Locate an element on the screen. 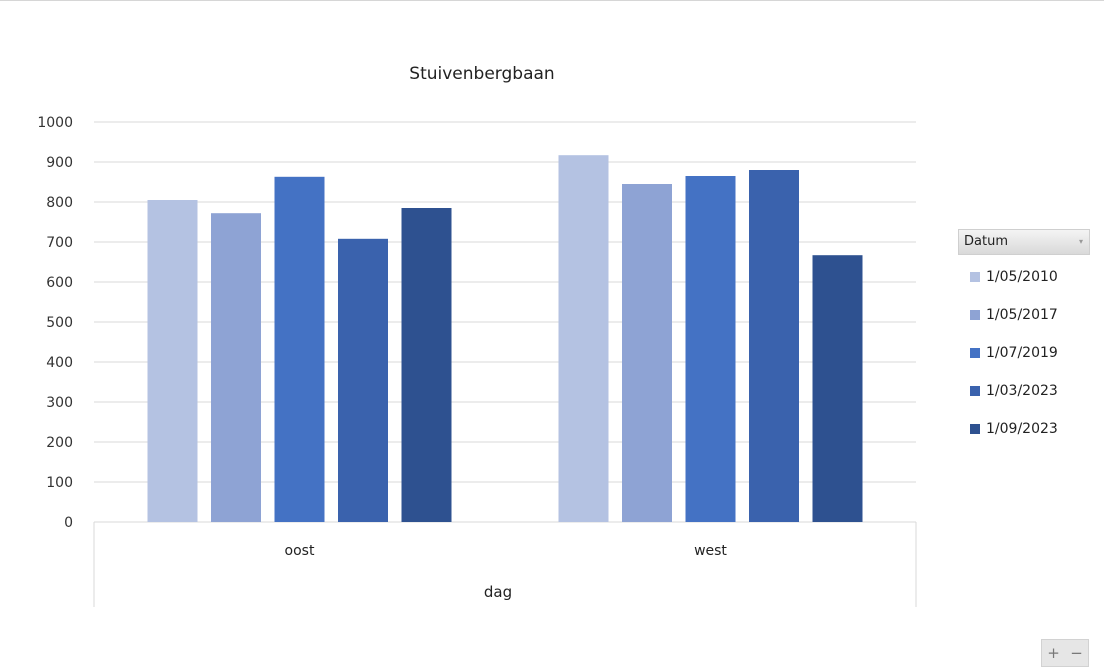  legend-label: 1/09/2023 is located at coordinates (1022, 429).